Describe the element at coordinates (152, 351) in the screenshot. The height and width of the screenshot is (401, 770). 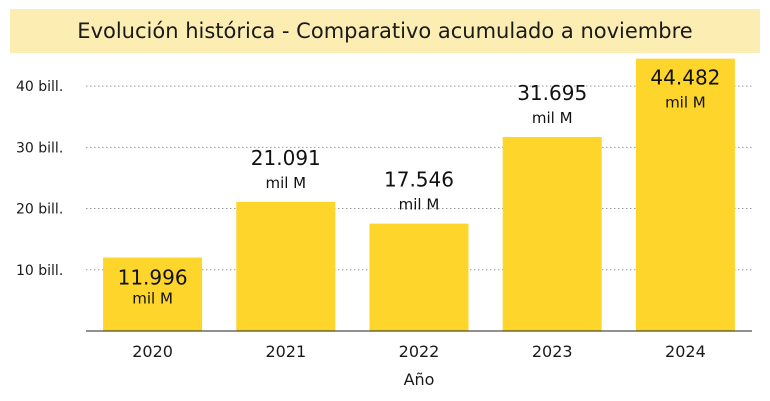
I see `x-tick-label: 2020` at that location.